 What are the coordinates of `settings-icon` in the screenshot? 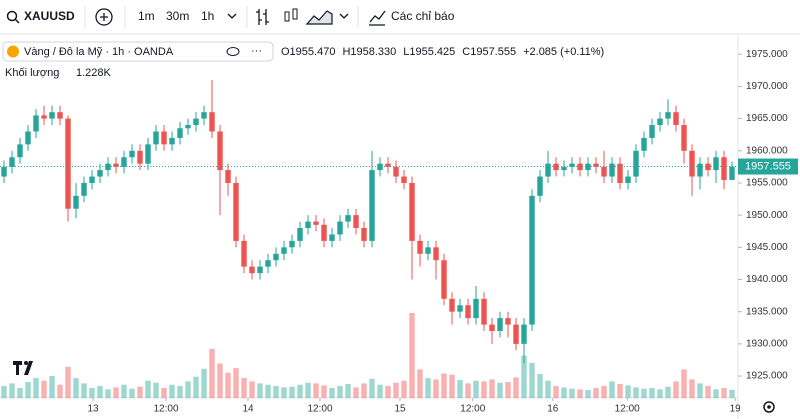 It's located at (769, 407).